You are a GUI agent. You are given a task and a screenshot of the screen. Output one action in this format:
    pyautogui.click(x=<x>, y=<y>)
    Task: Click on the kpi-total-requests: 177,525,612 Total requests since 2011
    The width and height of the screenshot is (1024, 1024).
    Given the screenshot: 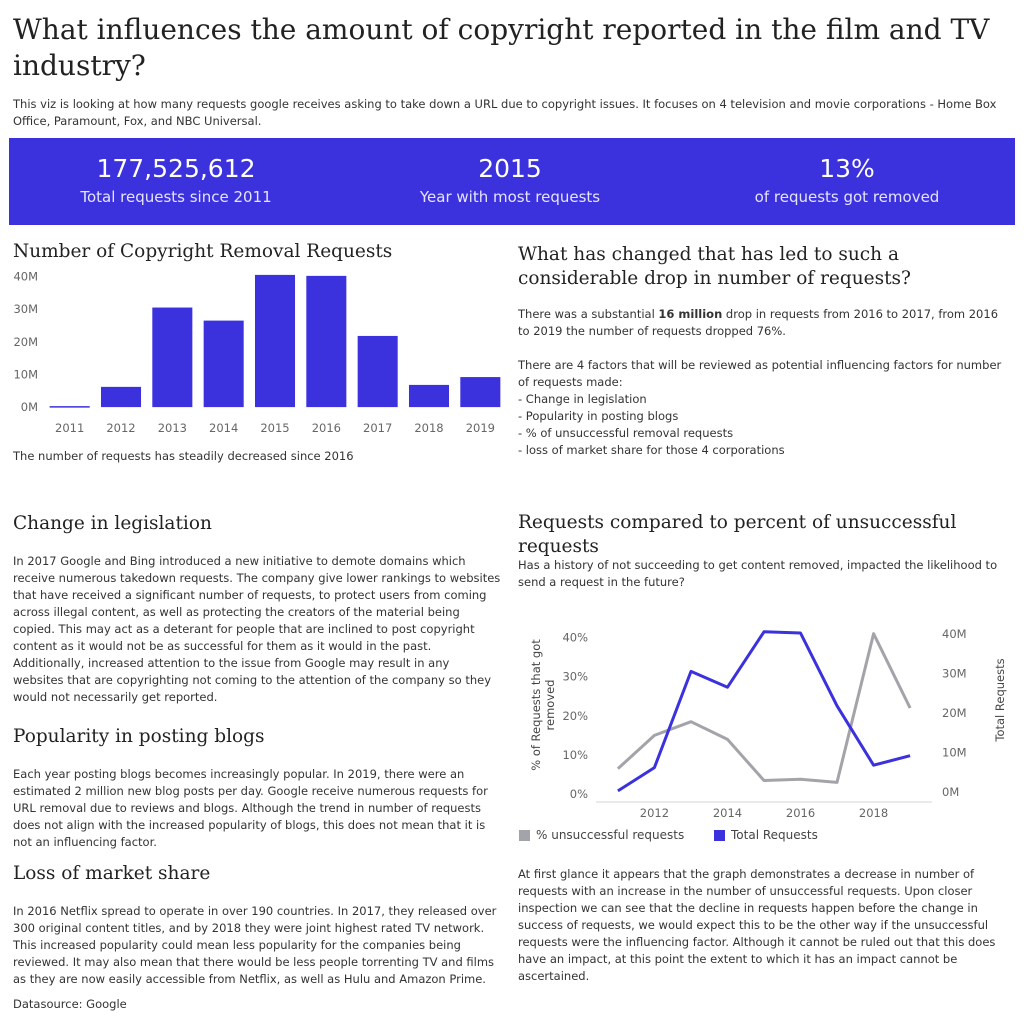 What is the action you would take?
    pyautogui.click(x=176, y=180)
    